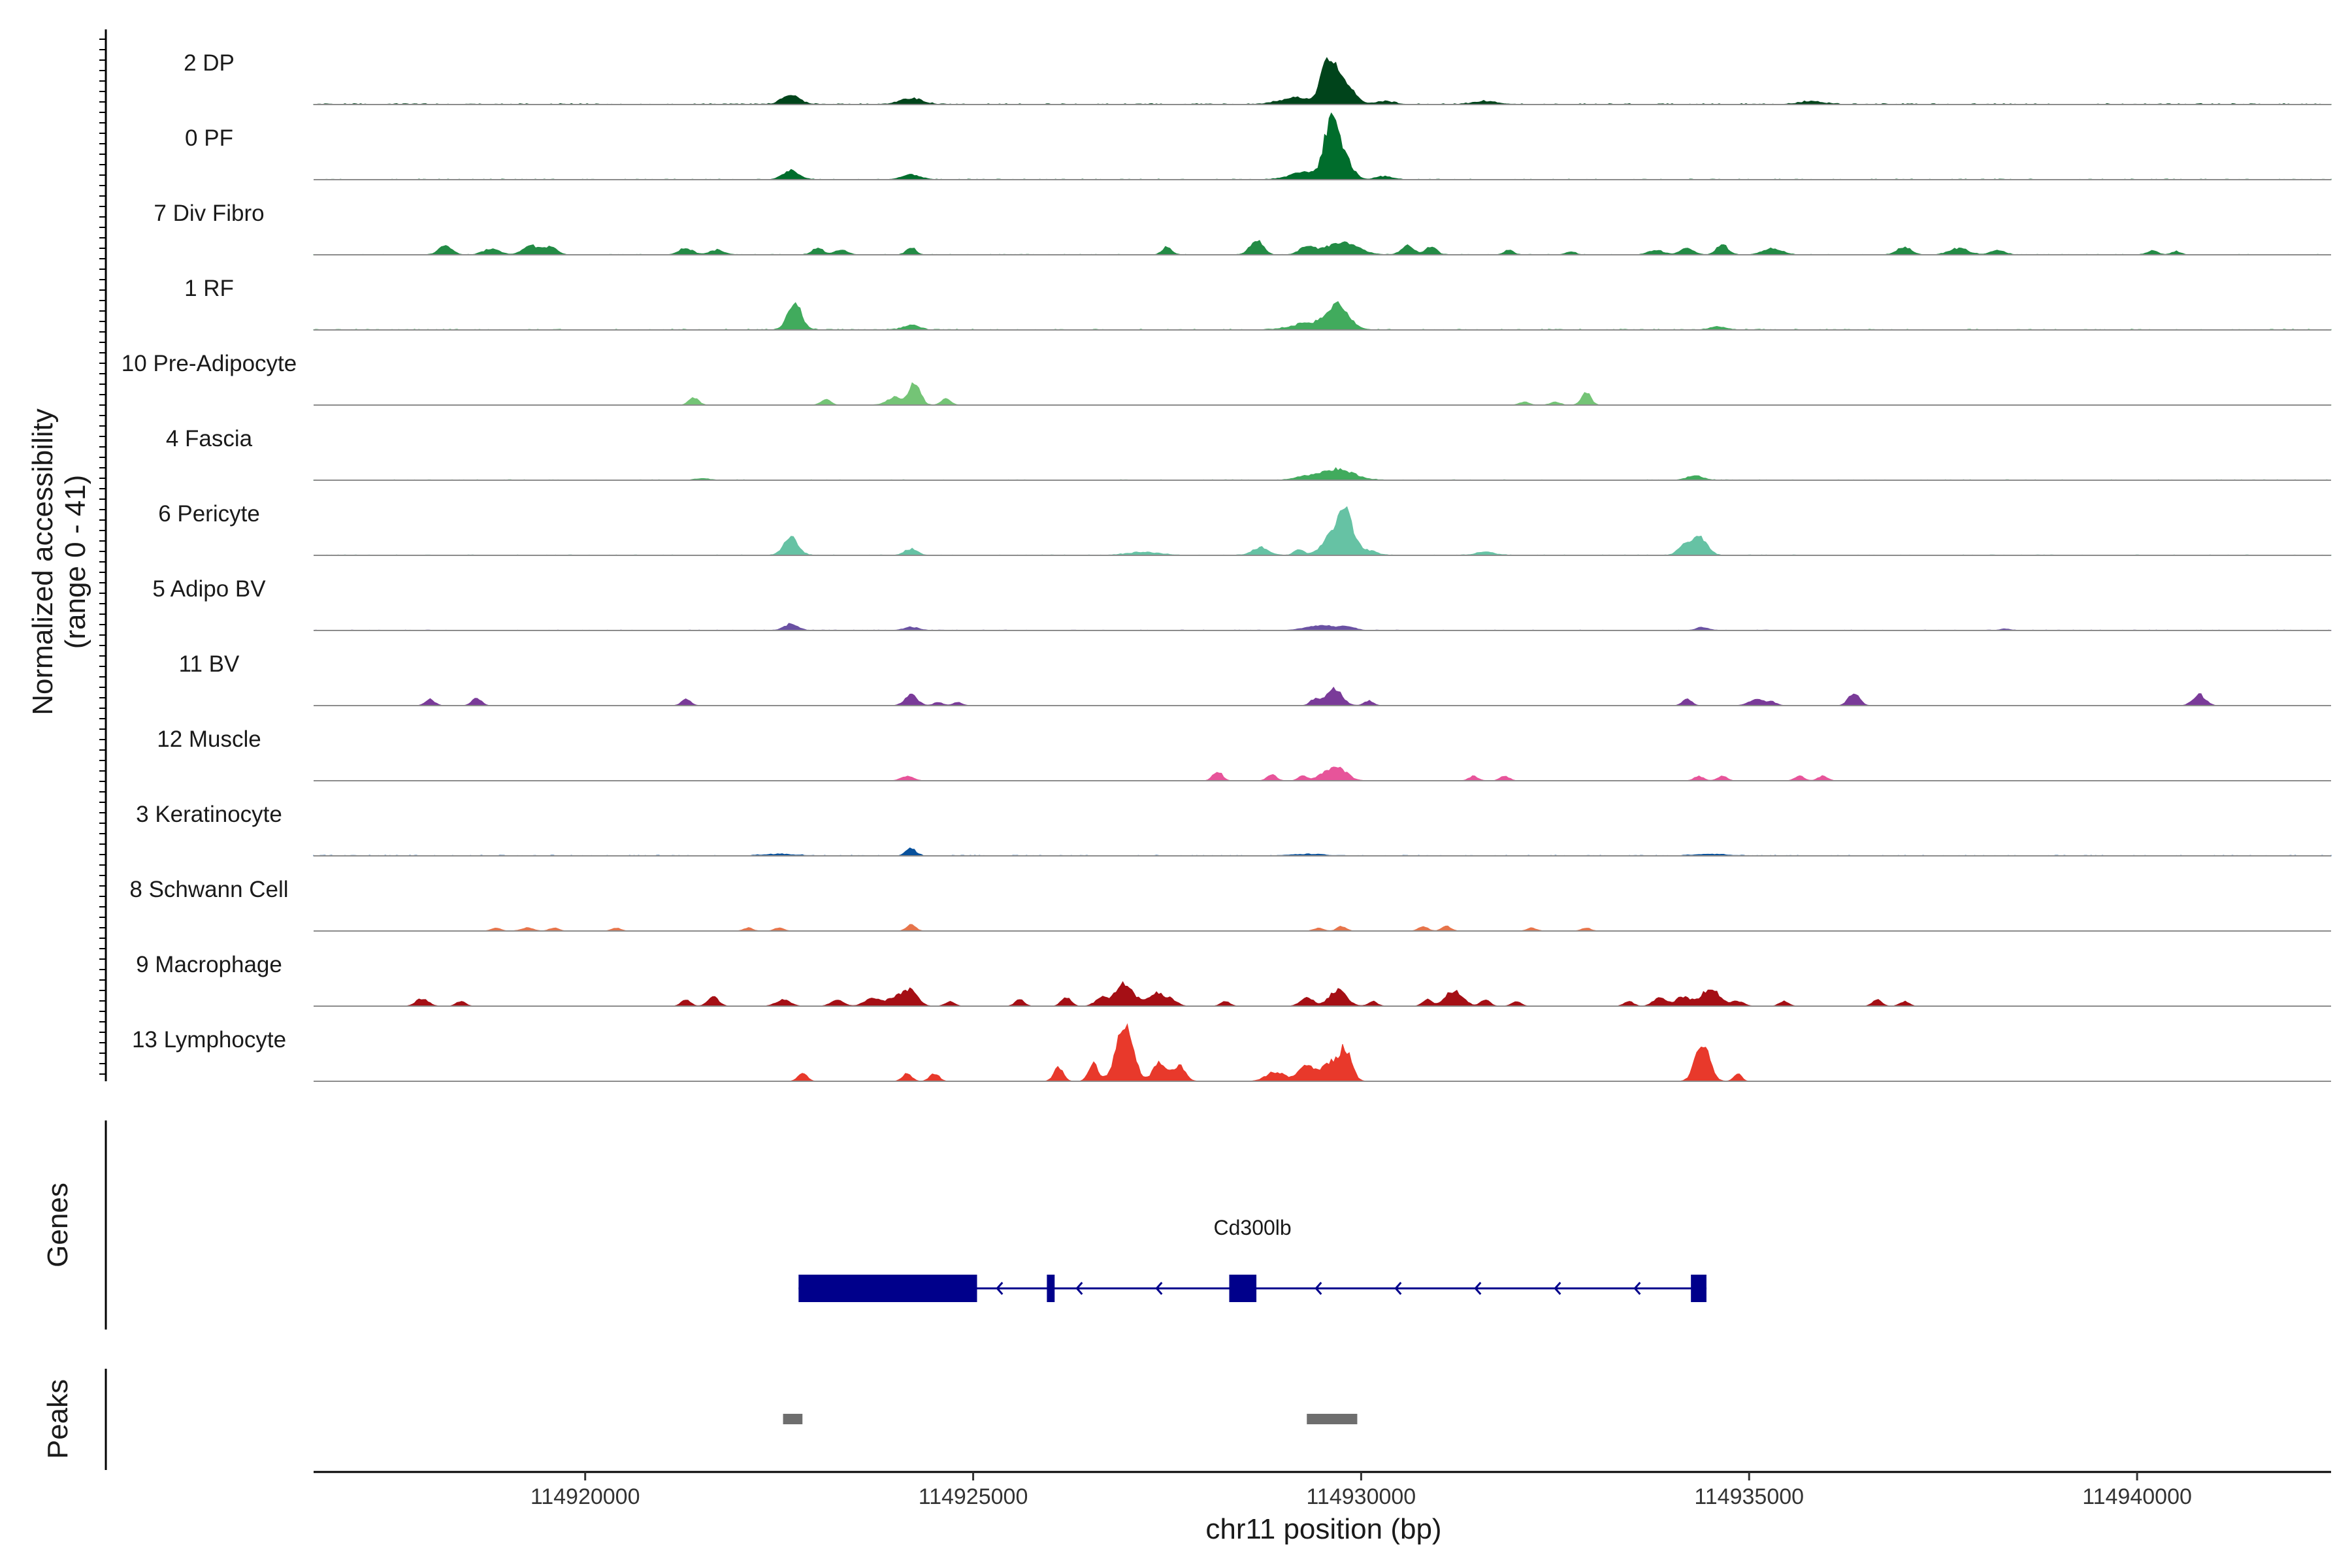 The image size is (2352, 1568). I want to click on peak-regions, so click(1070, 1419).